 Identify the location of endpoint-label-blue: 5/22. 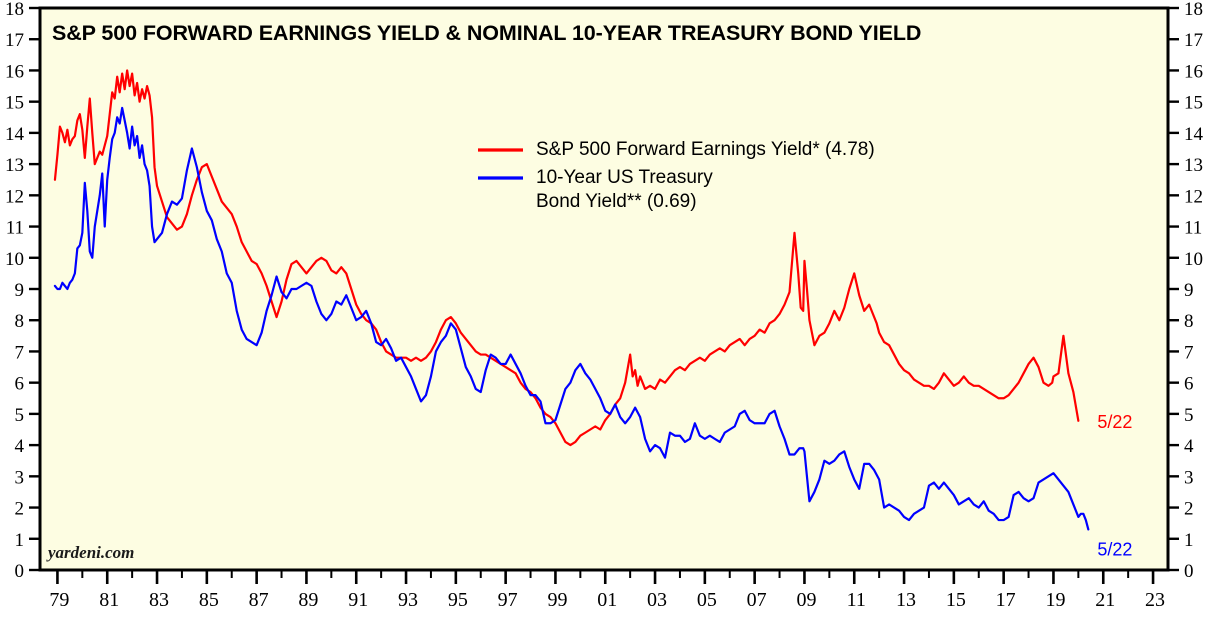
(1114, 549).